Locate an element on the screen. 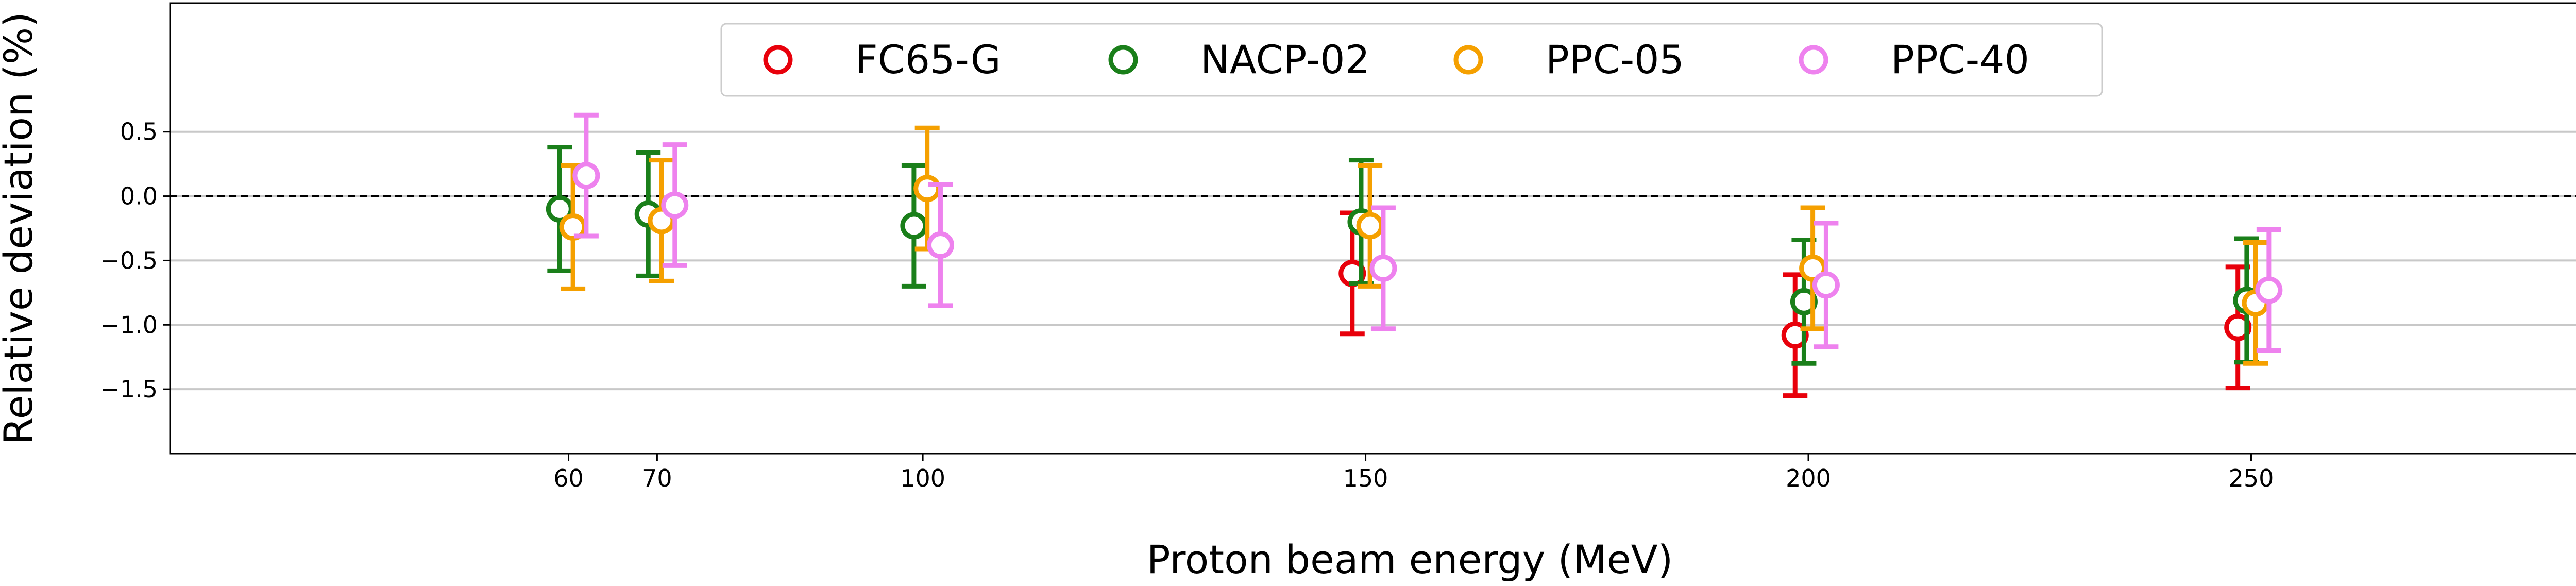 Image resolution: width=2576 pixels, height=586 pixels. legend-item-ppc-40: PPC-40 is located at coordinates (1914, 60).